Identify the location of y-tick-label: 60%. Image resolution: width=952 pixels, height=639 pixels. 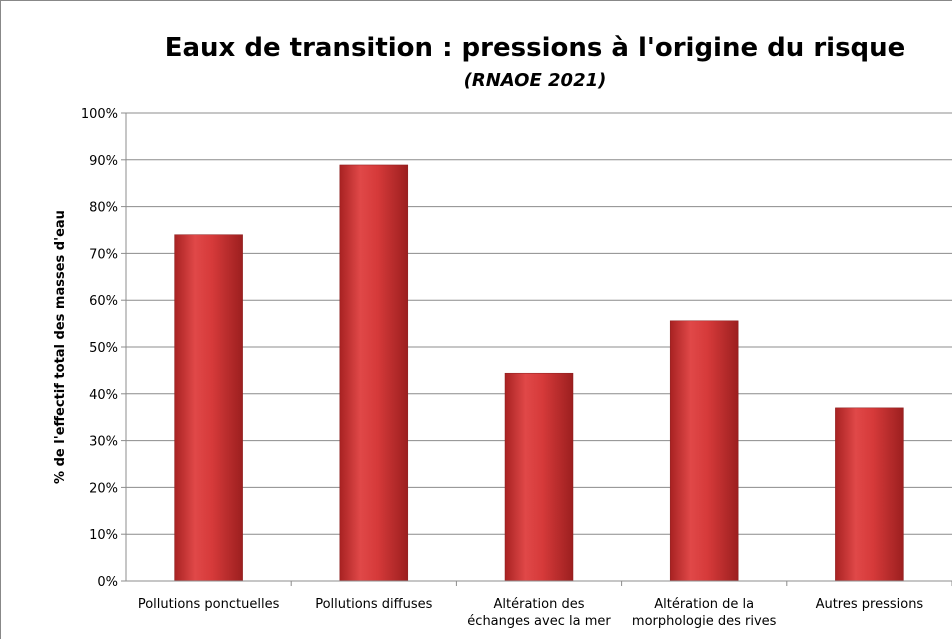
(103, 301).